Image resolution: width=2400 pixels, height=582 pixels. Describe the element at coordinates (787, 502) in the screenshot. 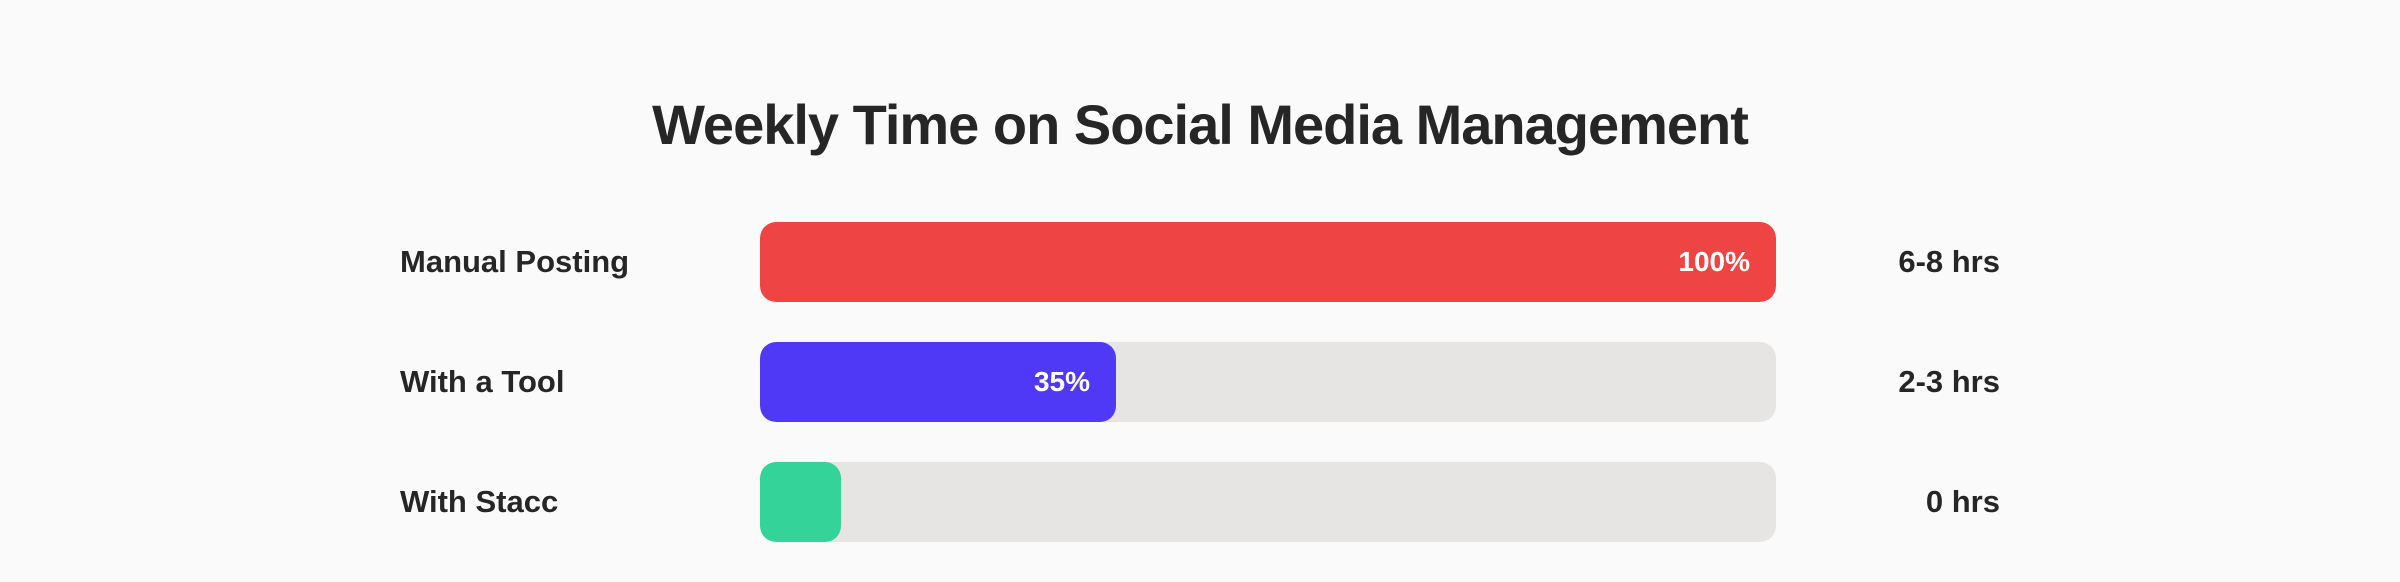

I see `bar-value-label` at that location.